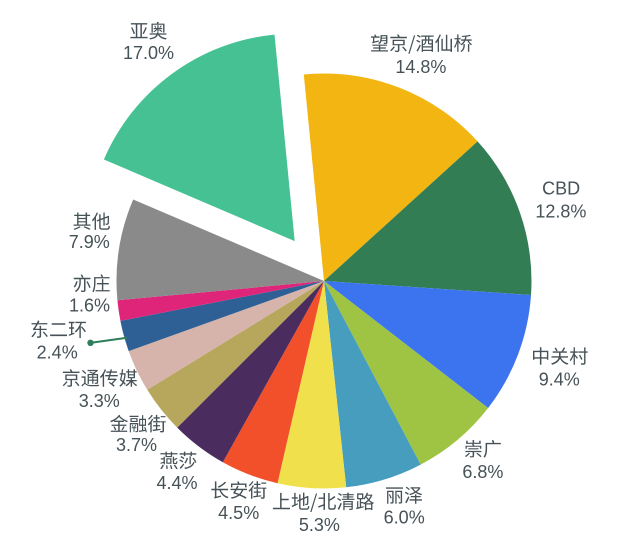 The width and height of the screenshot is (629, 555). Describe the element at coordinates (89, 305) in the screenshot. I see `svg-text: 1.6%` at that location.